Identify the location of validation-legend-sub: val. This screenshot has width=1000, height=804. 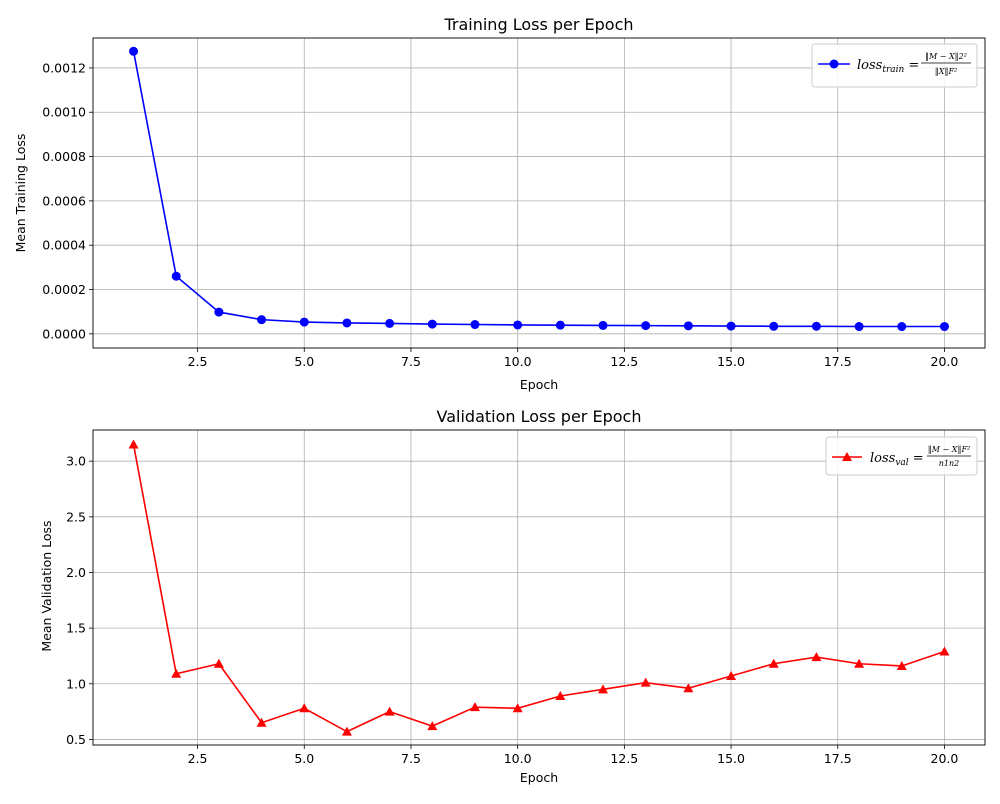
(901, 463).